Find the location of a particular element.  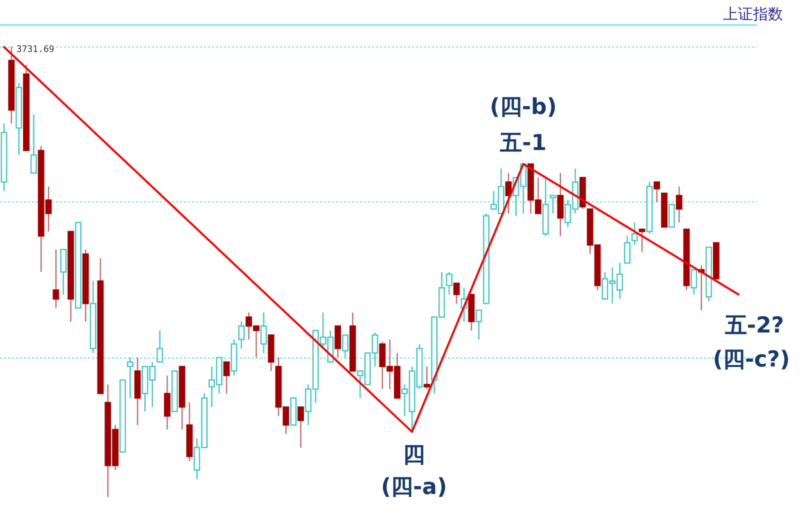

annotation: 3731.69 is located at coordinates (35, 50).